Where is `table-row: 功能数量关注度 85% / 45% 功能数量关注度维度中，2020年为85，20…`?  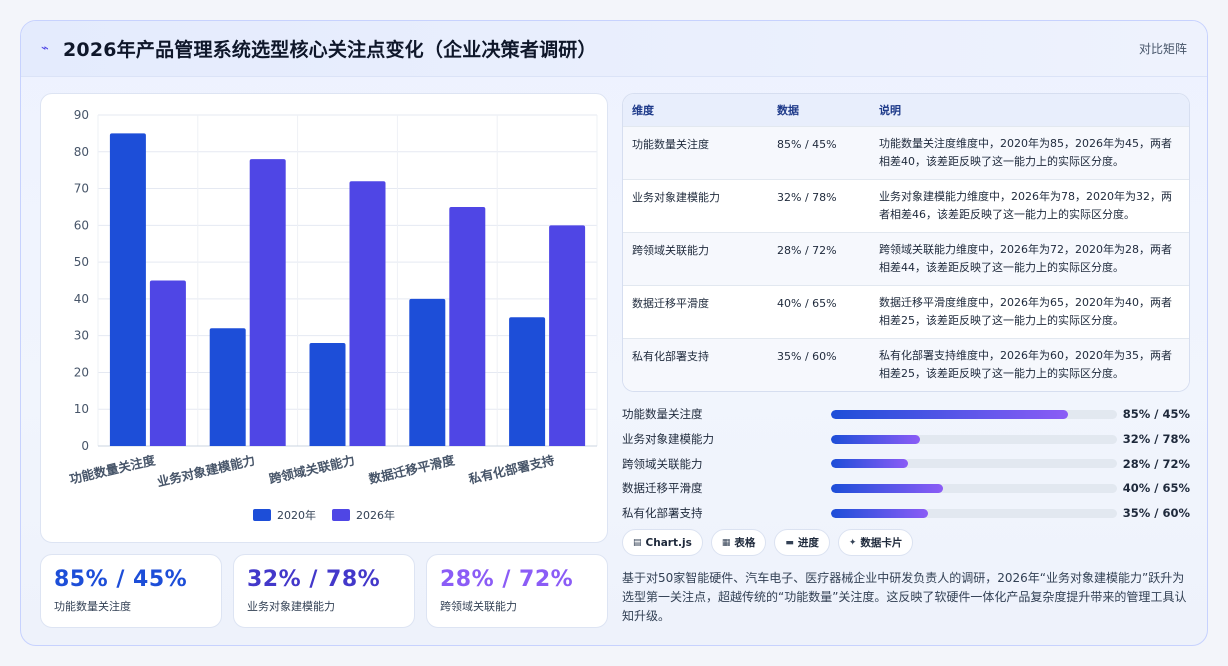
table-row: 功能数量关注度 85% / 45% 功能数量关注度维度中，2020年为85，20… is located at coordinates (906, 152).